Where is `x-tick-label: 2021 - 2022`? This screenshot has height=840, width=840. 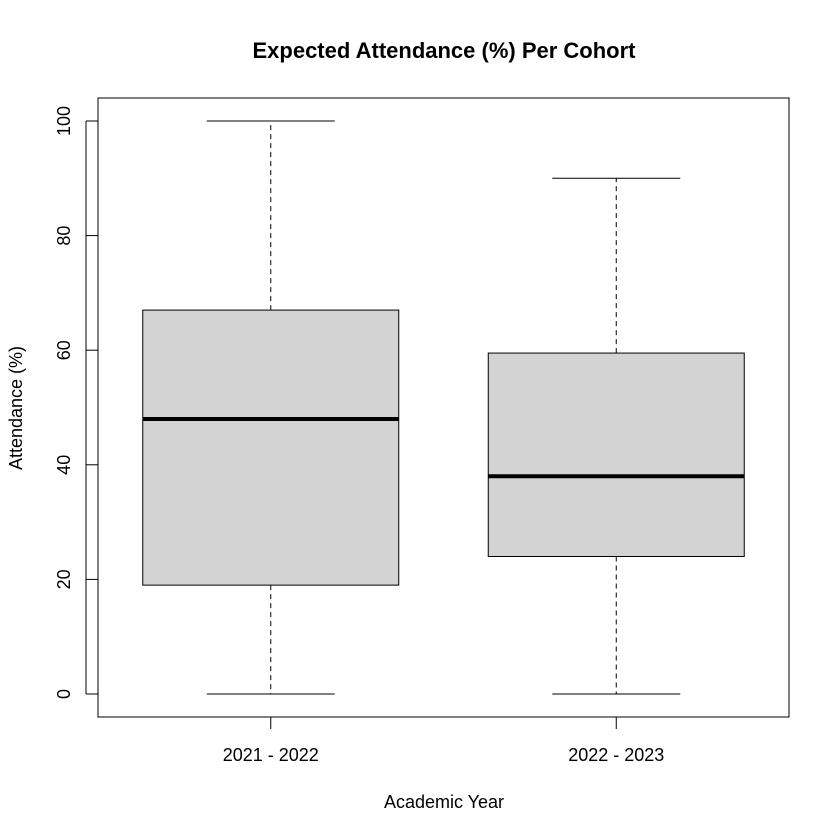
x-tick-label: 2021 - 2022 is located at coordinates (271, 755).